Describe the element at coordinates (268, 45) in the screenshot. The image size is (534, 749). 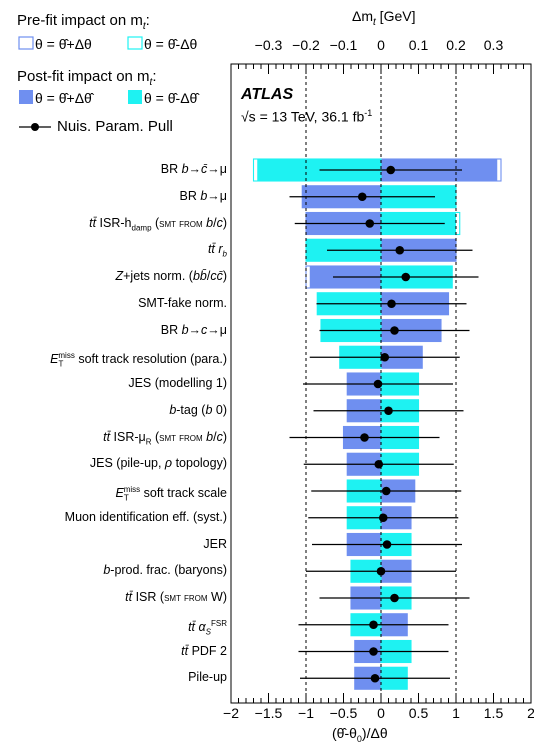
I see `top-tick-label: −0.3` at that location.